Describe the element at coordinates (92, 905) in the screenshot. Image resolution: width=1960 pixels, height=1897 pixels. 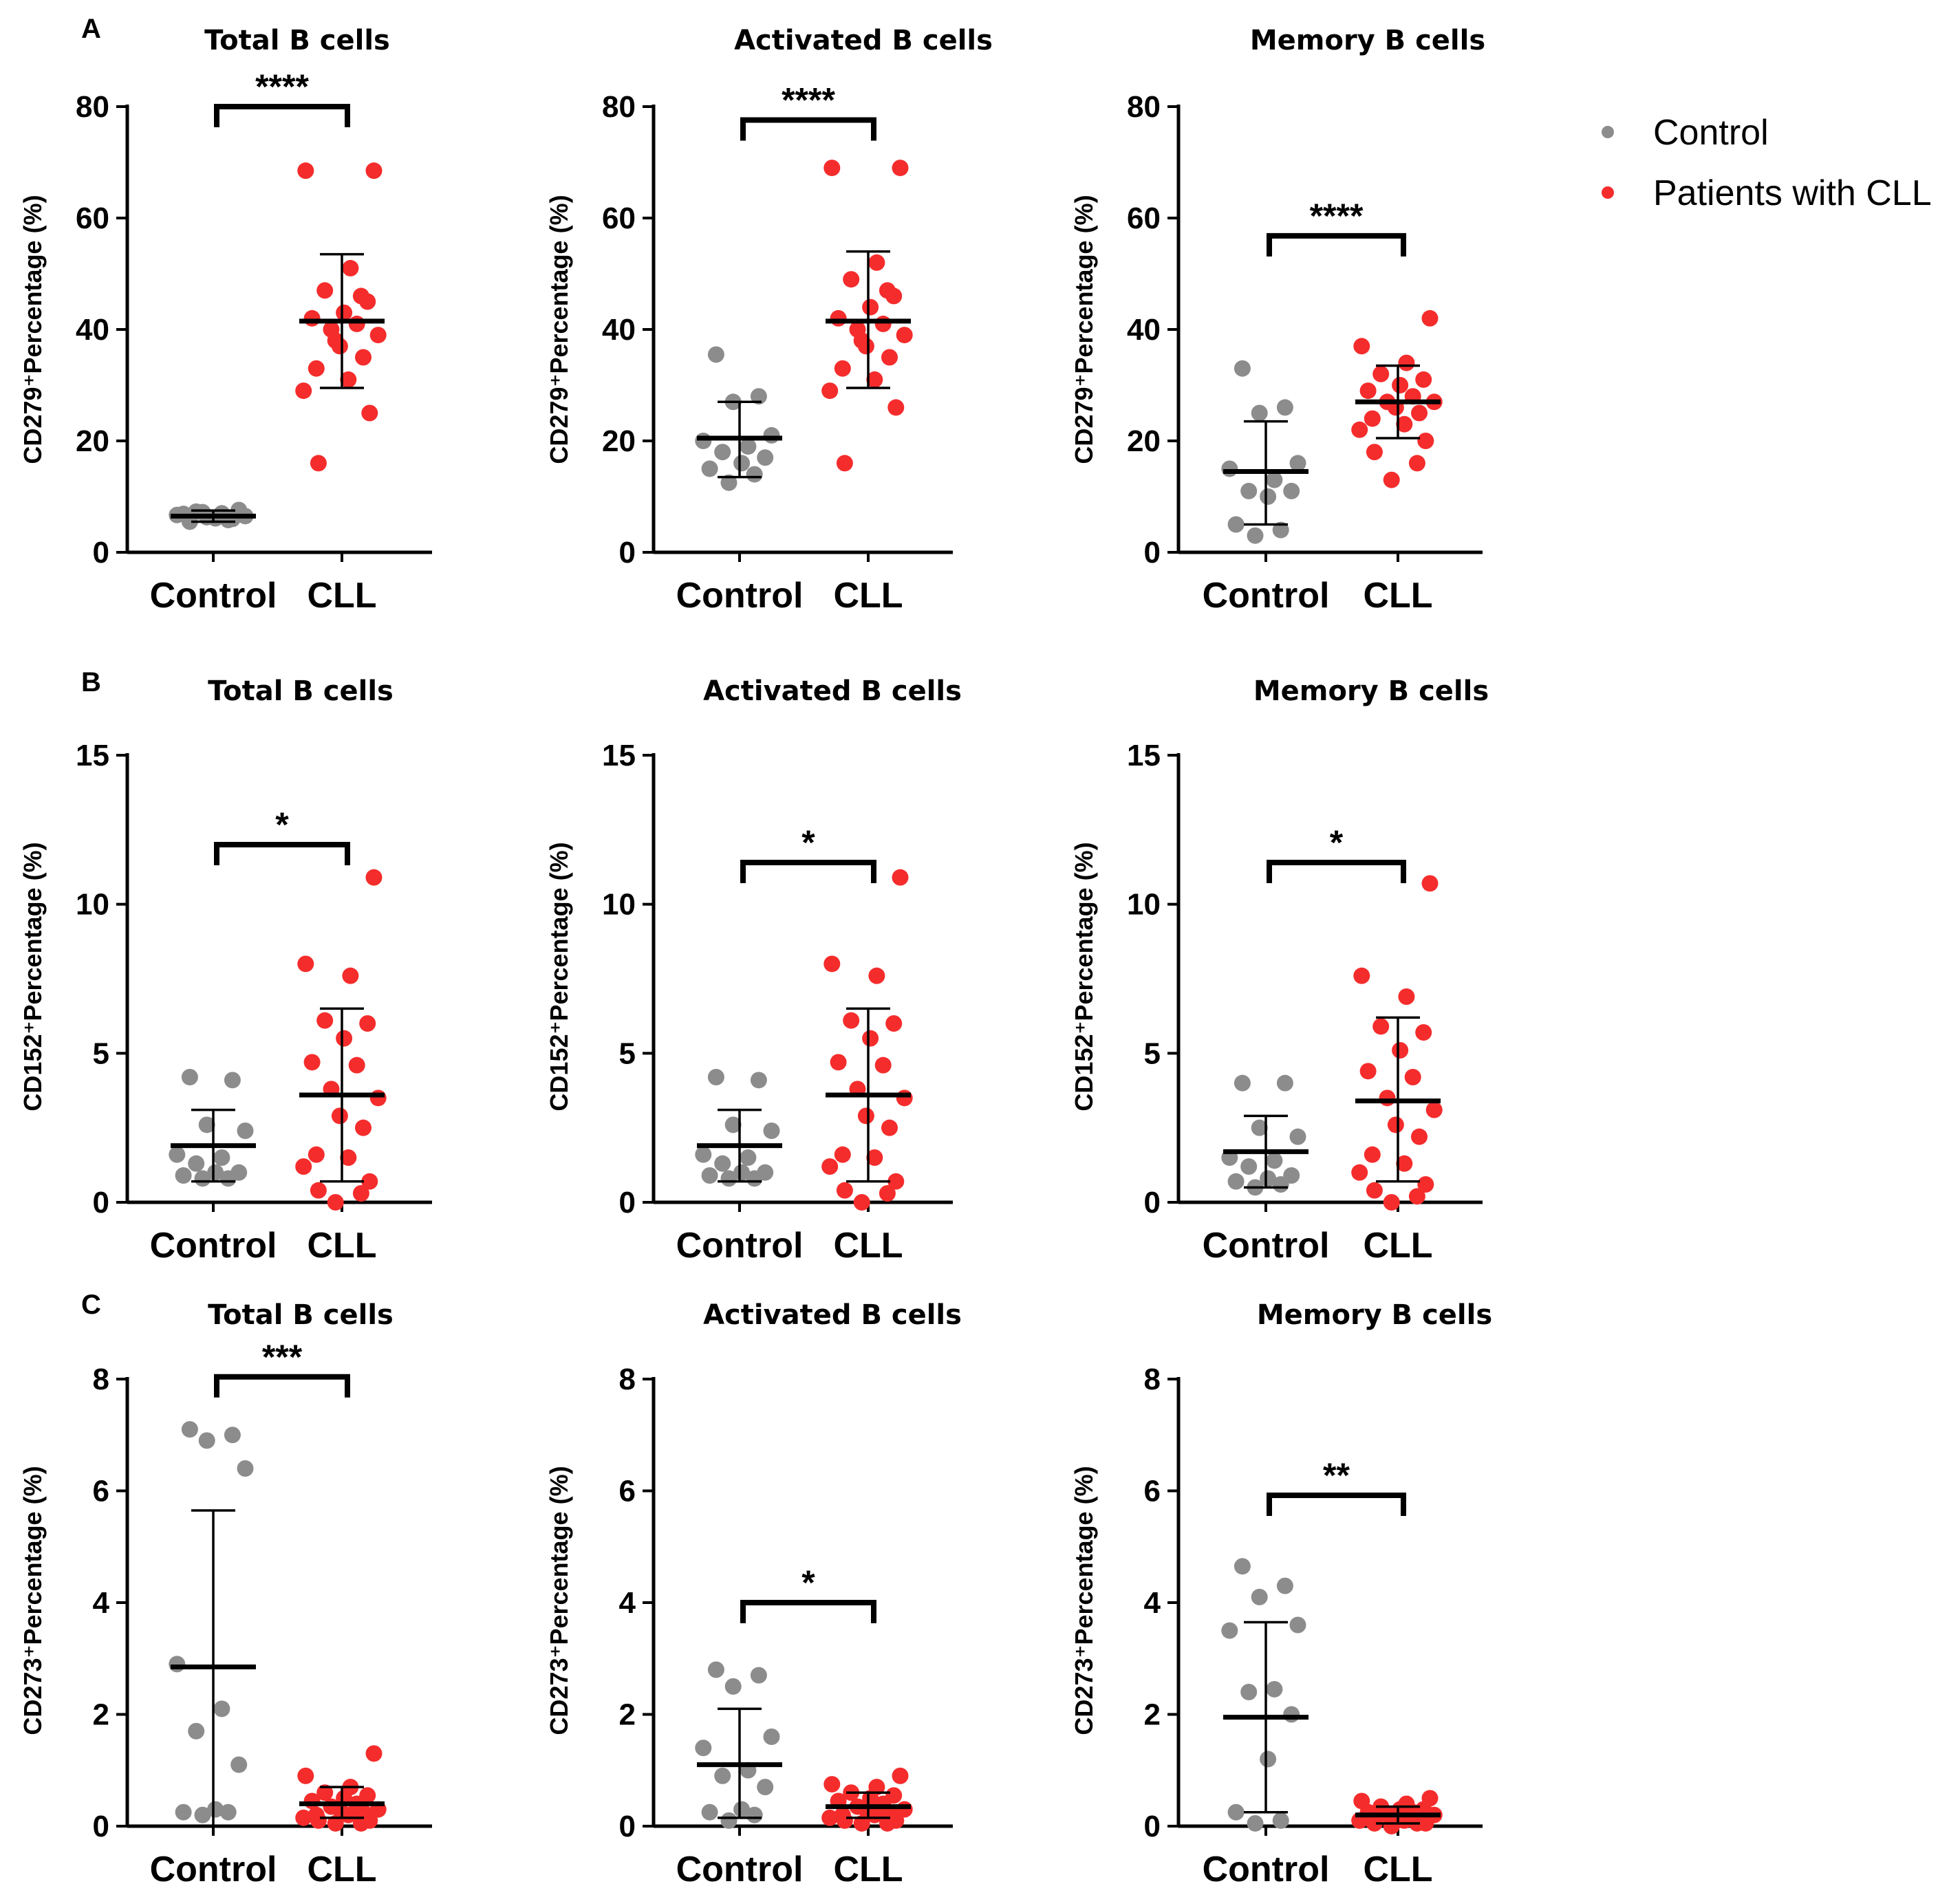
I see `y-tick-label: 10` at that location.